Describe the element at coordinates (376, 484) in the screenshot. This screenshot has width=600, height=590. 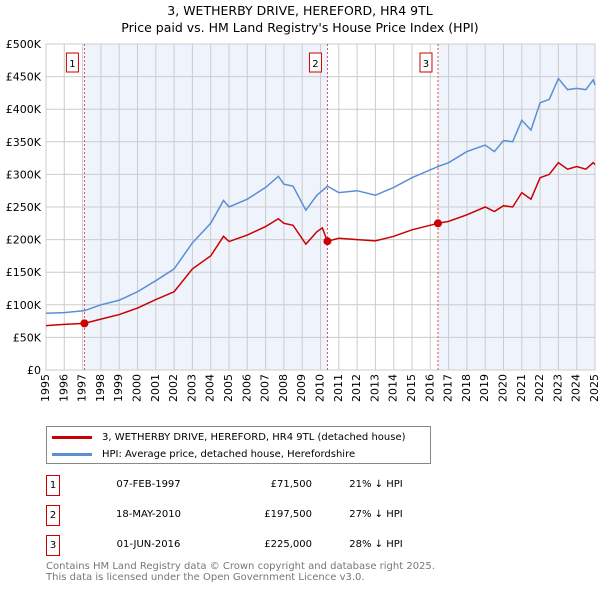
I see `sale-hpi-diff: 21% ↓ HPI` at that location.